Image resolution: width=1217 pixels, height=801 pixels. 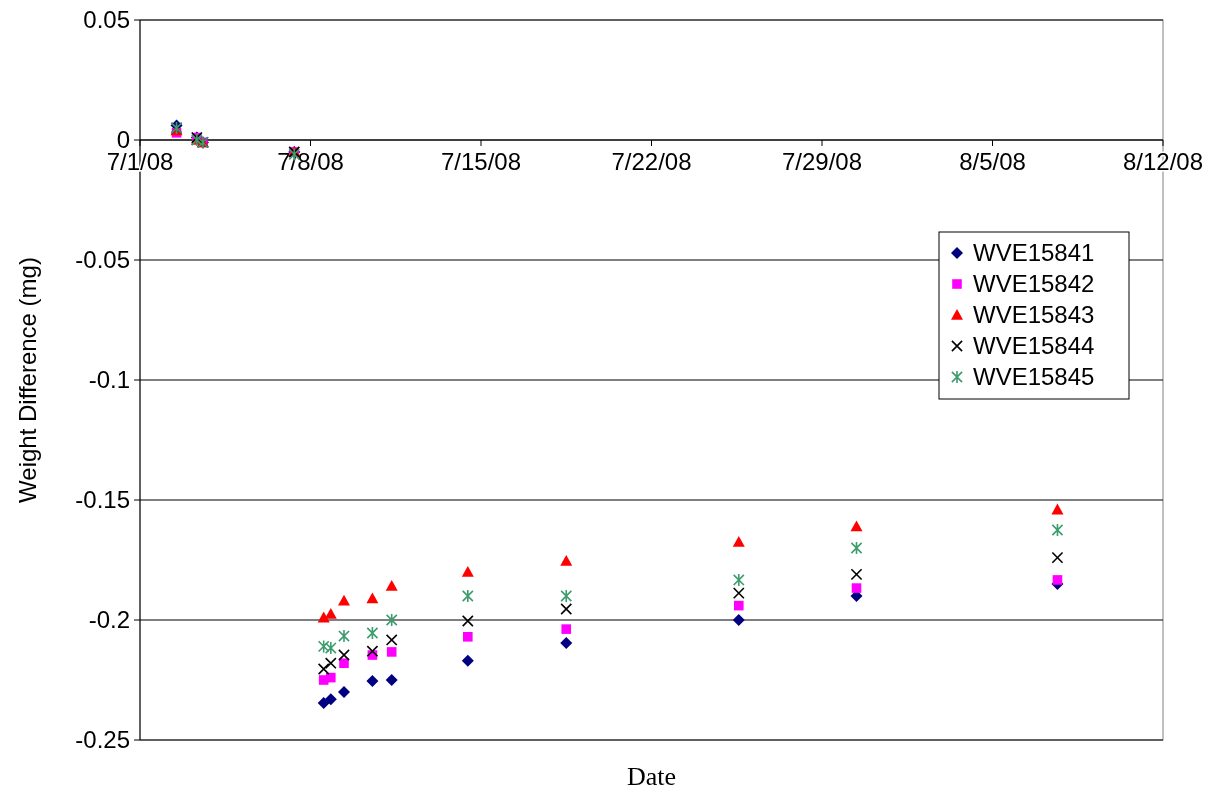 I want to click on y-tick-label: -0.1, so click(x=109, y=380).